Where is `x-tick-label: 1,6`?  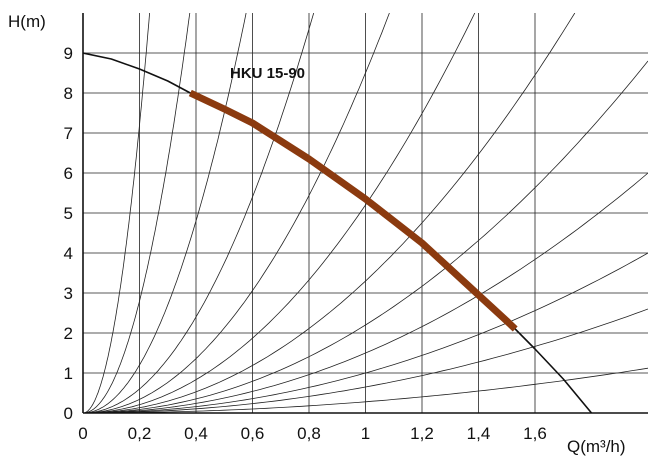 x-tick-label: 1,6 is located at coordinates (535, 433).